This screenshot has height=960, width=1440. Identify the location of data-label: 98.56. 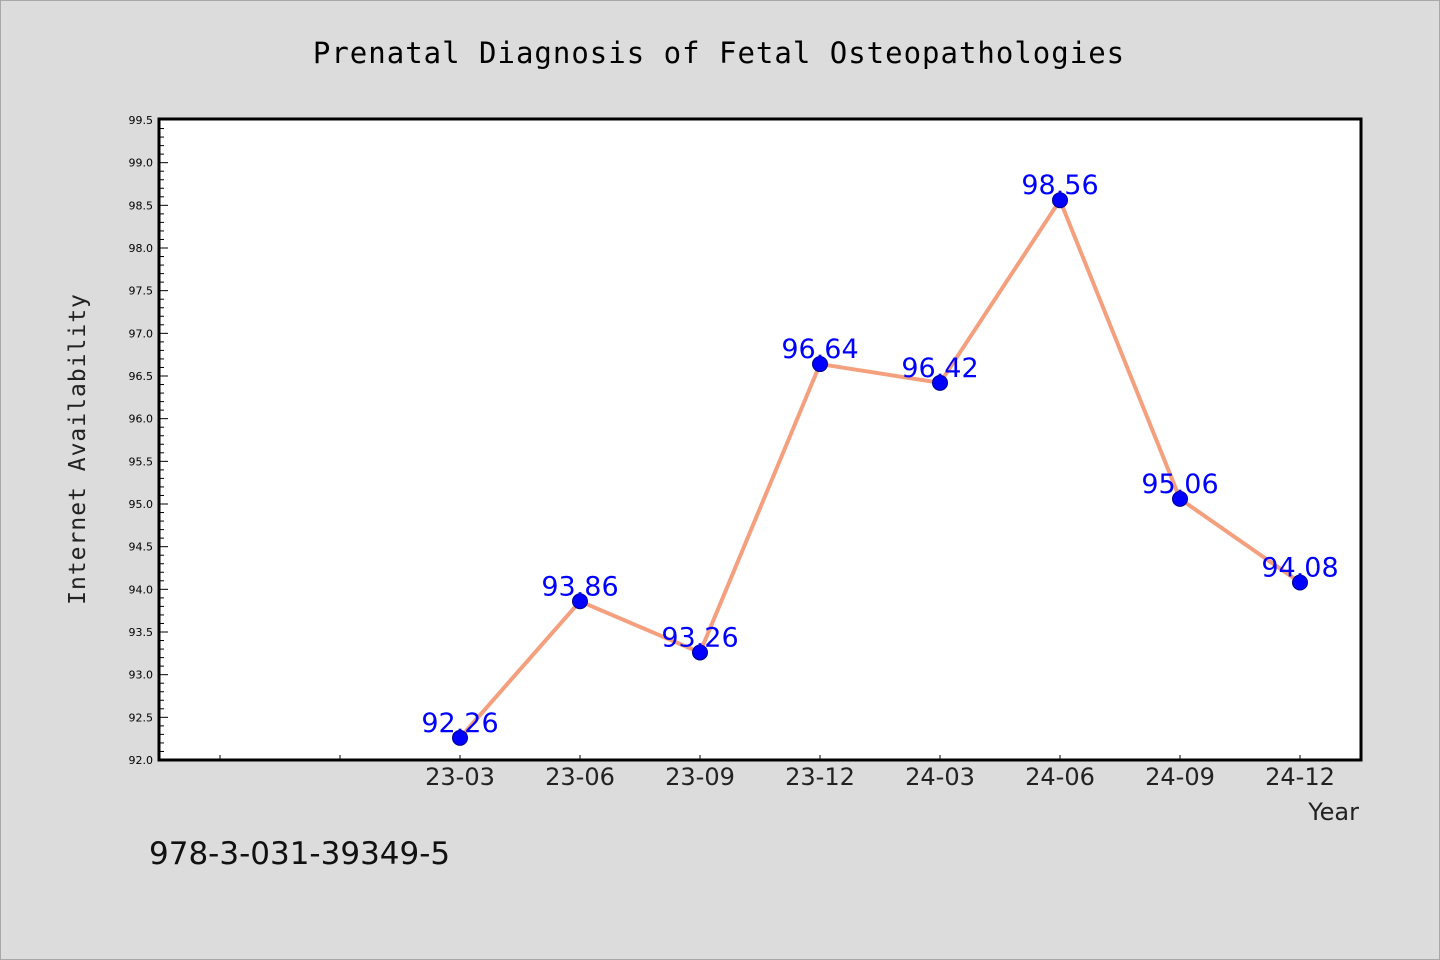
(1059, 185).